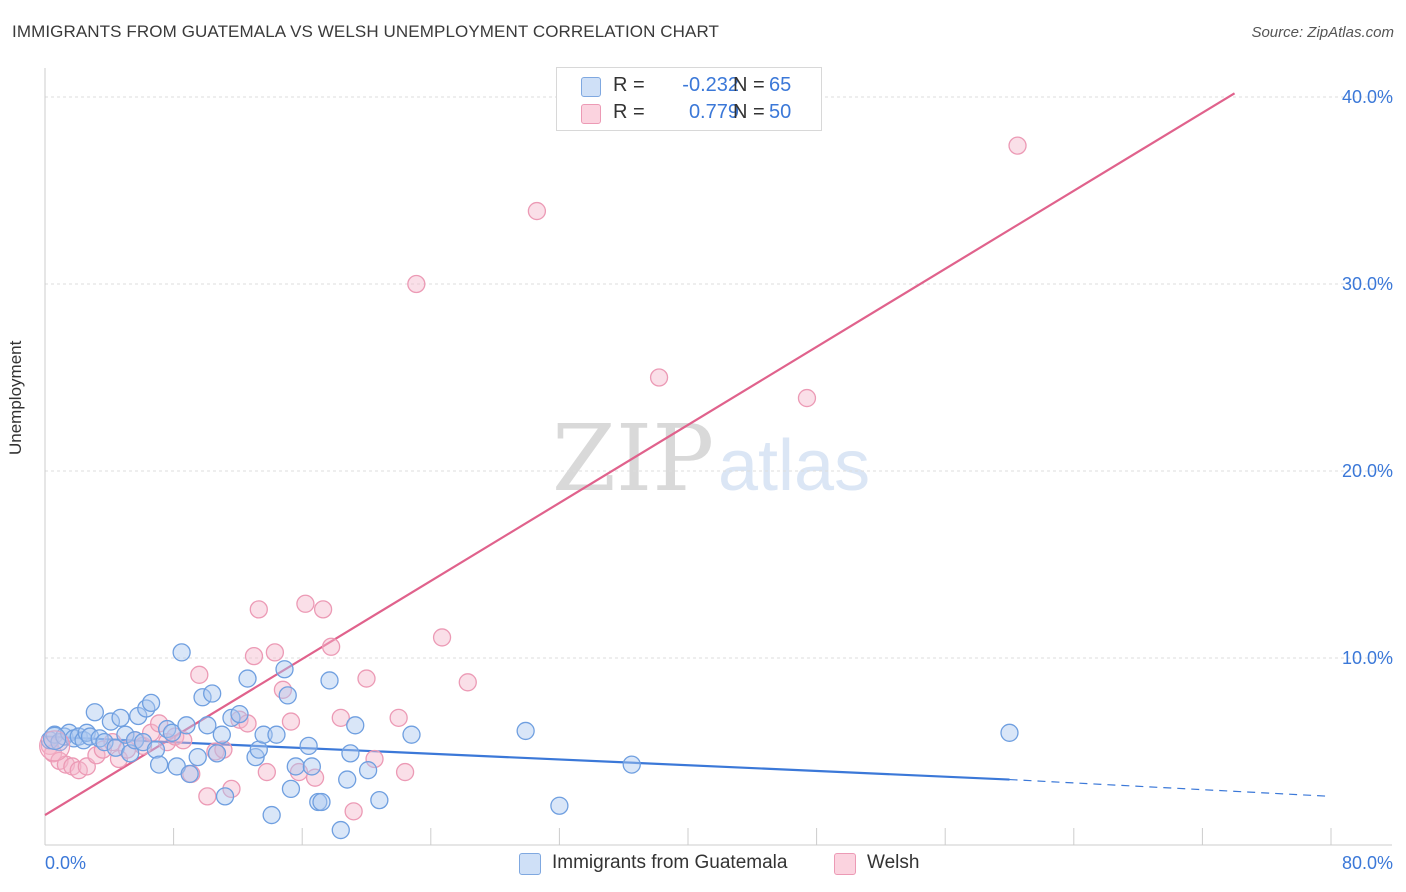 This screenshot has width=1406, height=892. Describe the element at coordinates (527, 758) in the screenshot. I see `trend-line-guatemala` at that location.